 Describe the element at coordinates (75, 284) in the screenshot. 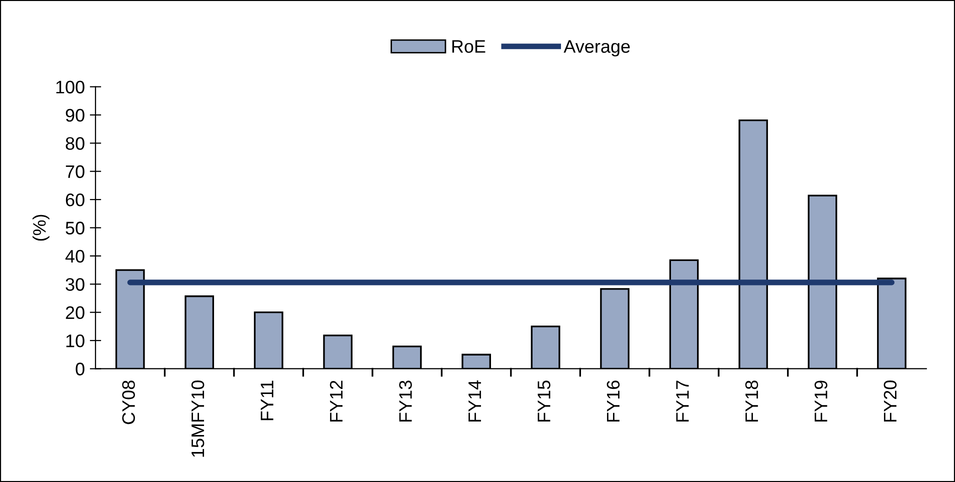

I see `y-tick-label: 30` at that location.